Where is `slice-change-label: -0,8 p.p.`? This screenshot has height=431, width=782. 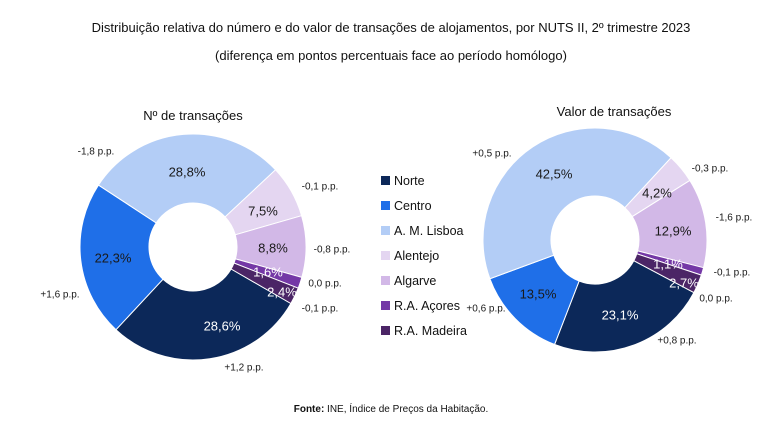 slice-change-label: -0,8 p.p. is located at coordinates (332, 250).